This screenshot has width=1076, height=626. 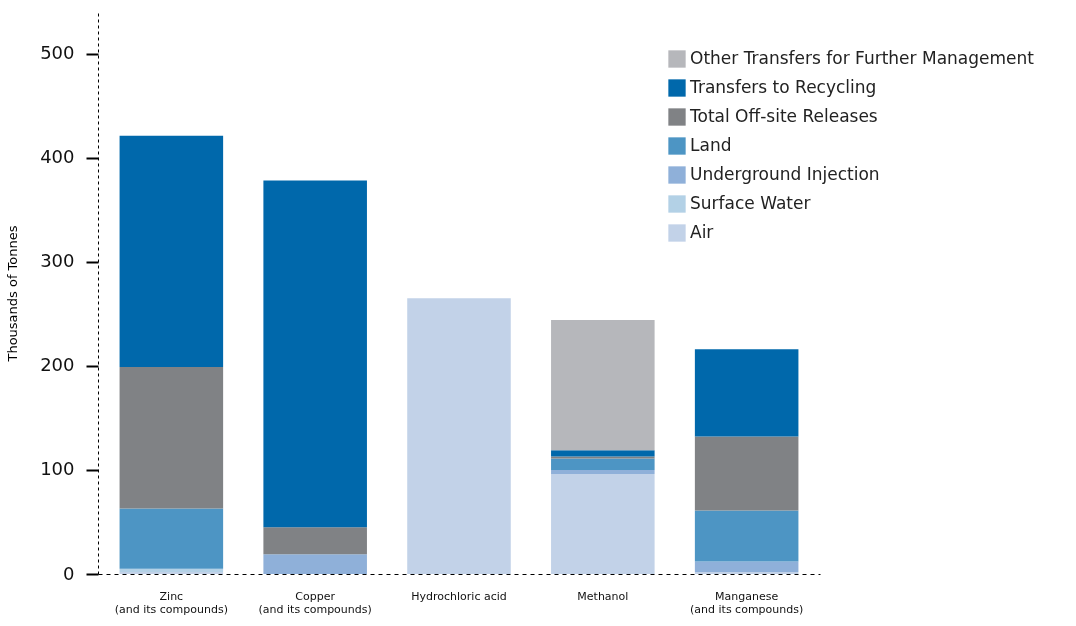 I want to click on x-tick-label: Manganese (and its compounds), so click(x=747, y=602).